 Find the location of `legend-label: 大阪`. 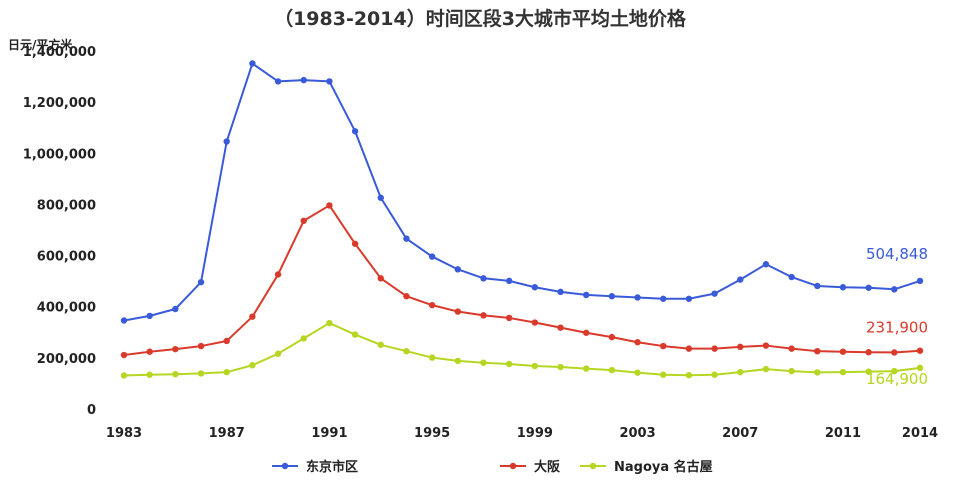

legend-label: 大阪 is located at coordinates (547, 467).